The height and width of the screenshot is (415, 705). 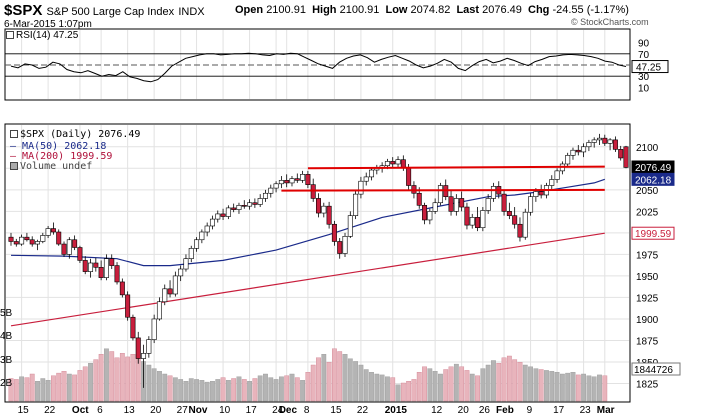 What do you see at coordinates (653, 370) in the screenshot?
I see `volume-badge-text: 1844726` at bounding box center [653, 370].